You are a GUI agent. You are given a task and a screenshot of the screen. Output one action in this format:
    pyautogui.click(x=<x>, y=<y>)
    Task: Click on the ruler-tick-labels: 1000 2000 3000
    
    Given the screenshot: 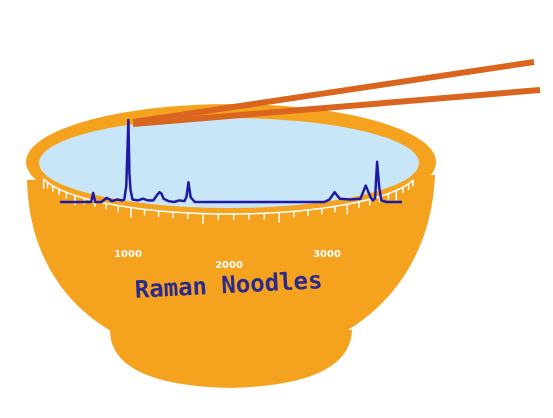 What is the action you would take?
    pyautogui.click(x=227, y=260)
    